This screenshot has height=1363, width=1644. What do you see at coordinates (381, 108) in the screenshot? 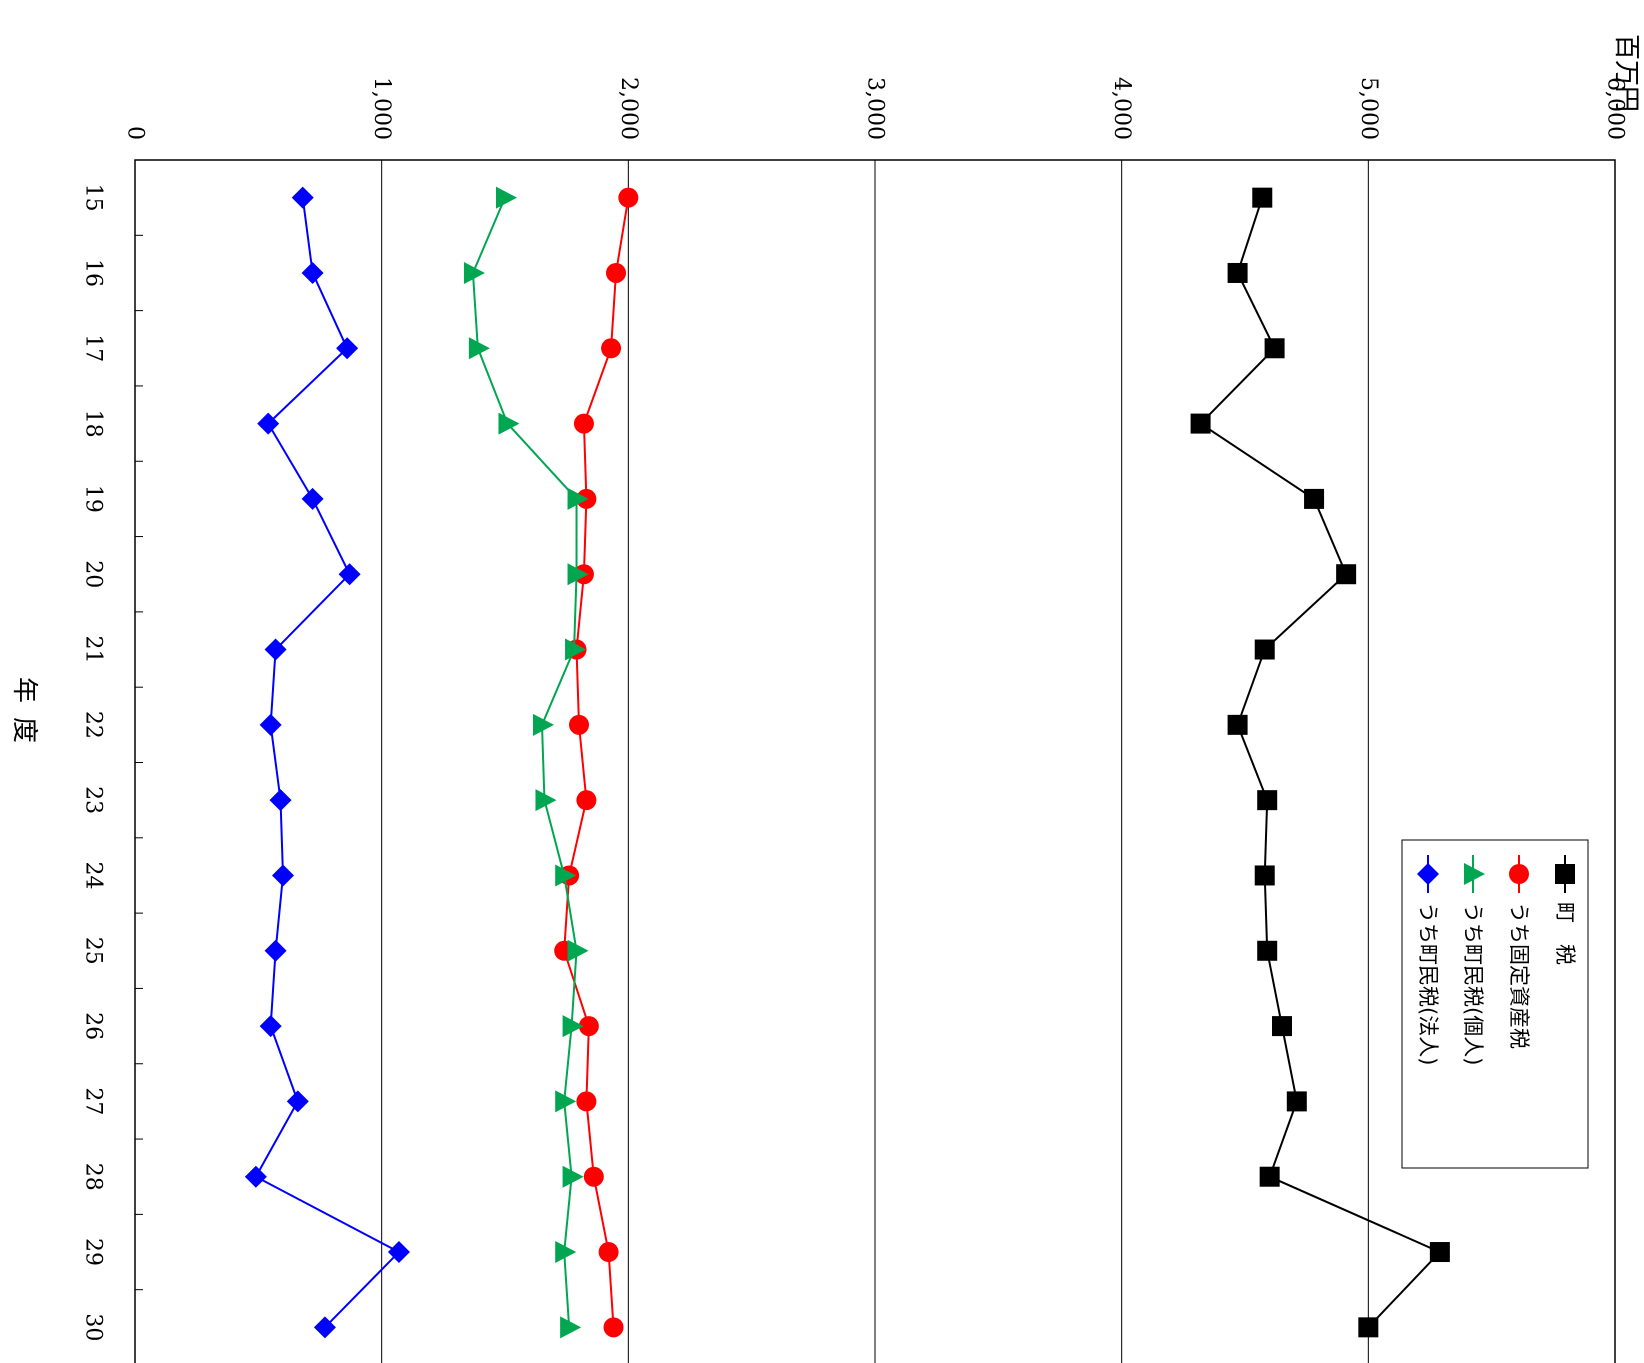
I see `value-tick-label: 1,000` at bounding box center [381, 108].